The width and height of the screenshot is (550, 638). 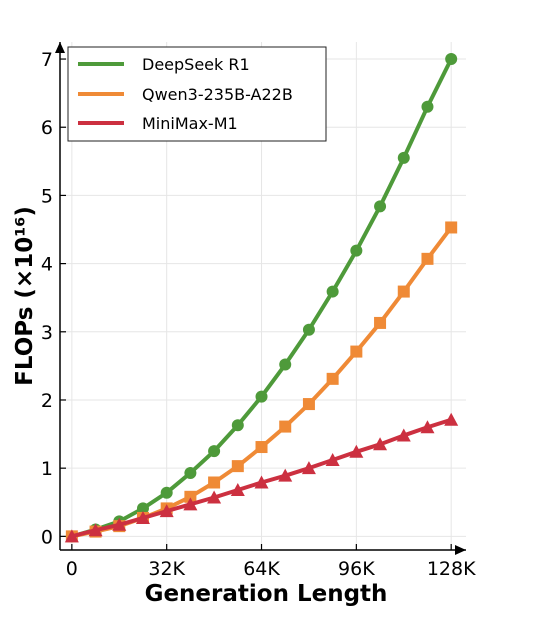 I want to click on legend-label-deepseek-r1: DeepSeek R1, so click(x=196, y=64).